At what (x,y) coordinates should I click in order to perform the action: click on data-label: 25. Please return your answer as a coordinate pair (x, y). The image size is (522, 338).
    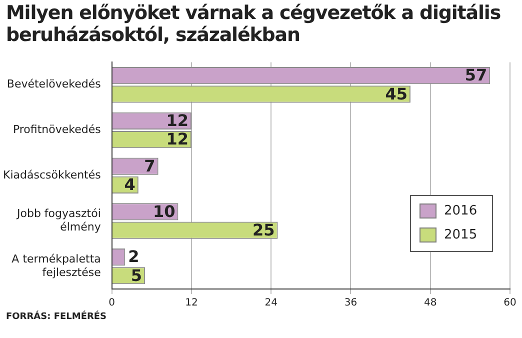
    Looking at the image, I should click on (263, 230).